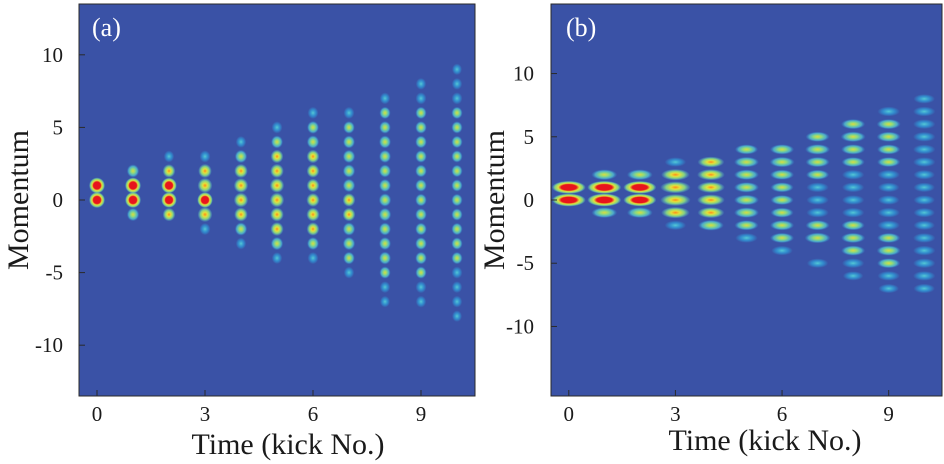  What do you see at coordinates (529, 137) in the screenshot?
I see `y-tick-label-b-5: 5` at bounding box center [529, 137].